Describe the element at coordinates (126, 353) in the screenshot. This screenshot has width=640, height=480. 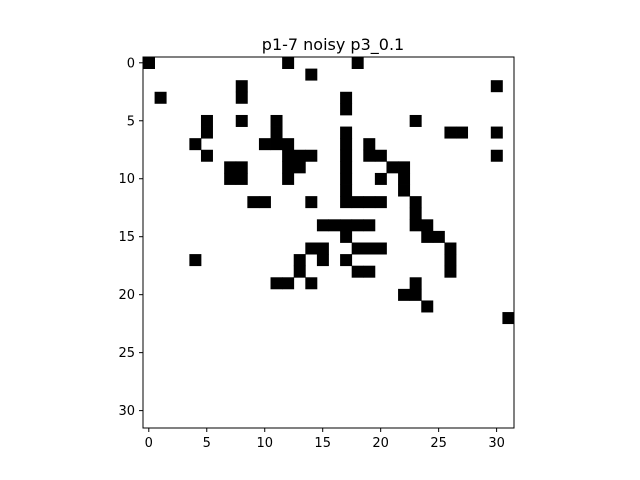
I see `y-tick-label: 25` at that location.